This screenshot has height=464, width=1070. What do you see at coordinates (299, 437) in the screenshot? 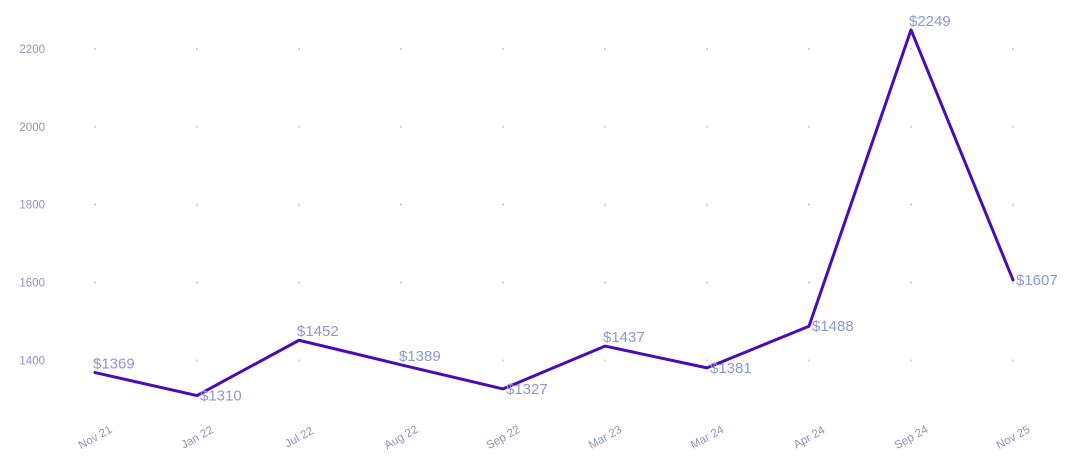
I see `x-axis-label: Jul 22` at bounding box center [299, 437].